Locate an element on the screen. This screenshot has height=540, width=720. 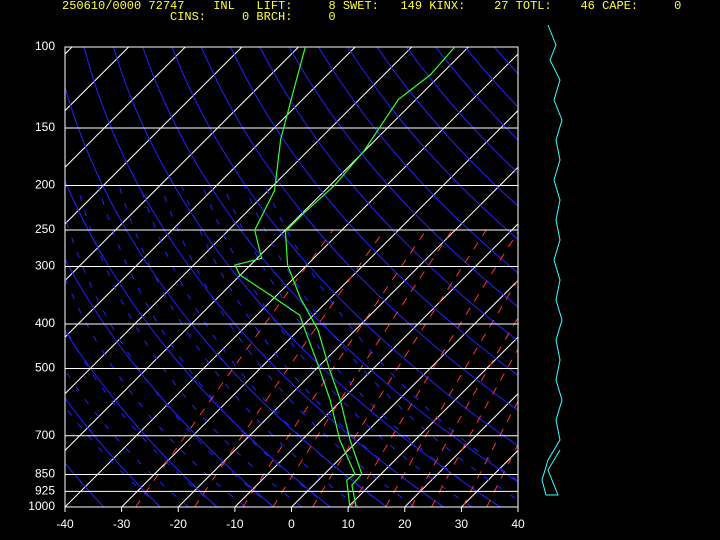
x-tick-label: -30 is located at coordinates (122, 524).